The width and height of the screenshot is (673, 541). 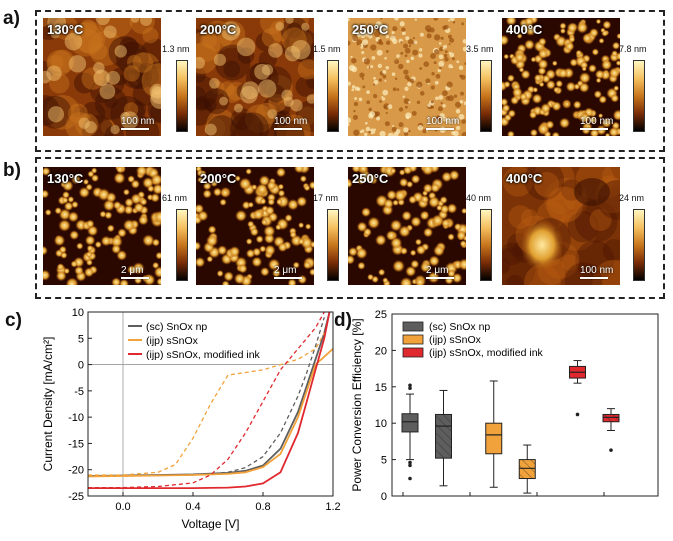 I want to click on afm-colorbar-max-label: 17 nm, so click(x=326, y=198).